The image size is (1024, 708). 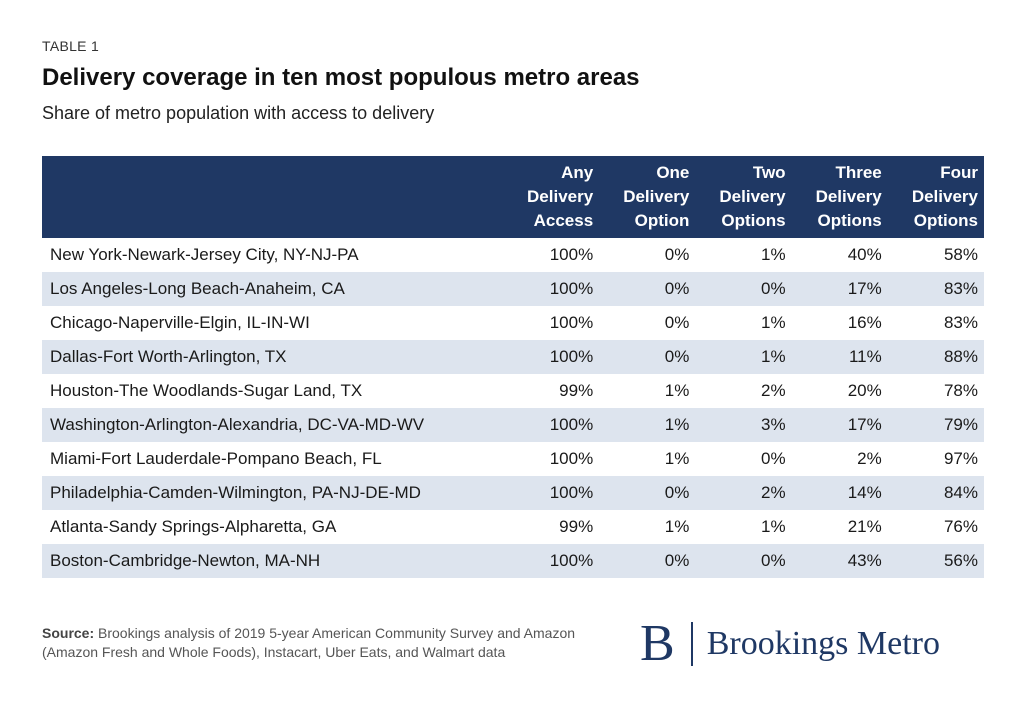 I want to click on column-header-line: Four, so click(x=959, y=172).